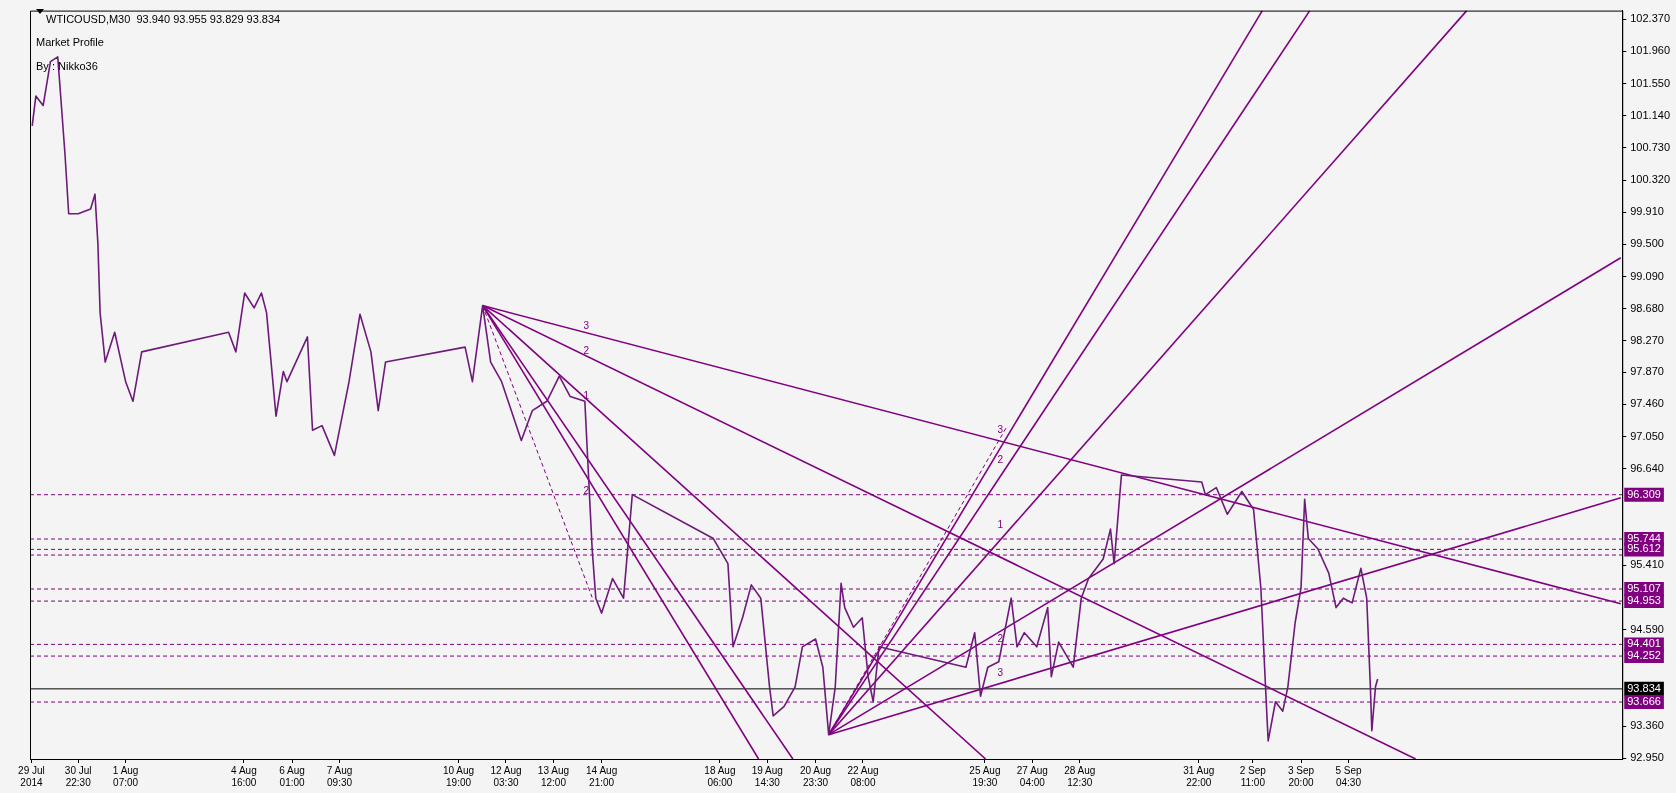 Image resolution: width=1676 pixels, height=793 pixels. I want to click on ref-line-label: 93.834, so click(1644, 687).